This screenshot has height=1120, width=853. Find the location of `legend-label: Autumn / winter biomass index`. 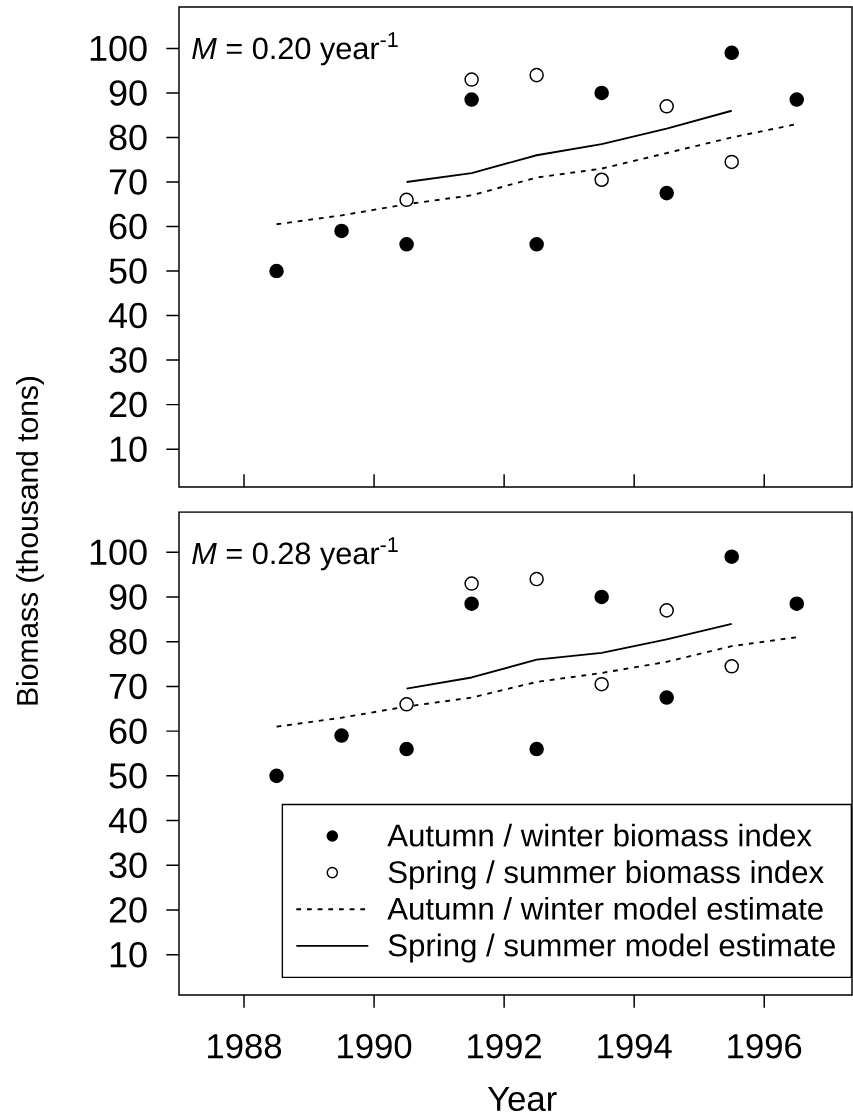

legend-label: Autumn / winter biomass index is located at coordinates (599, 835).